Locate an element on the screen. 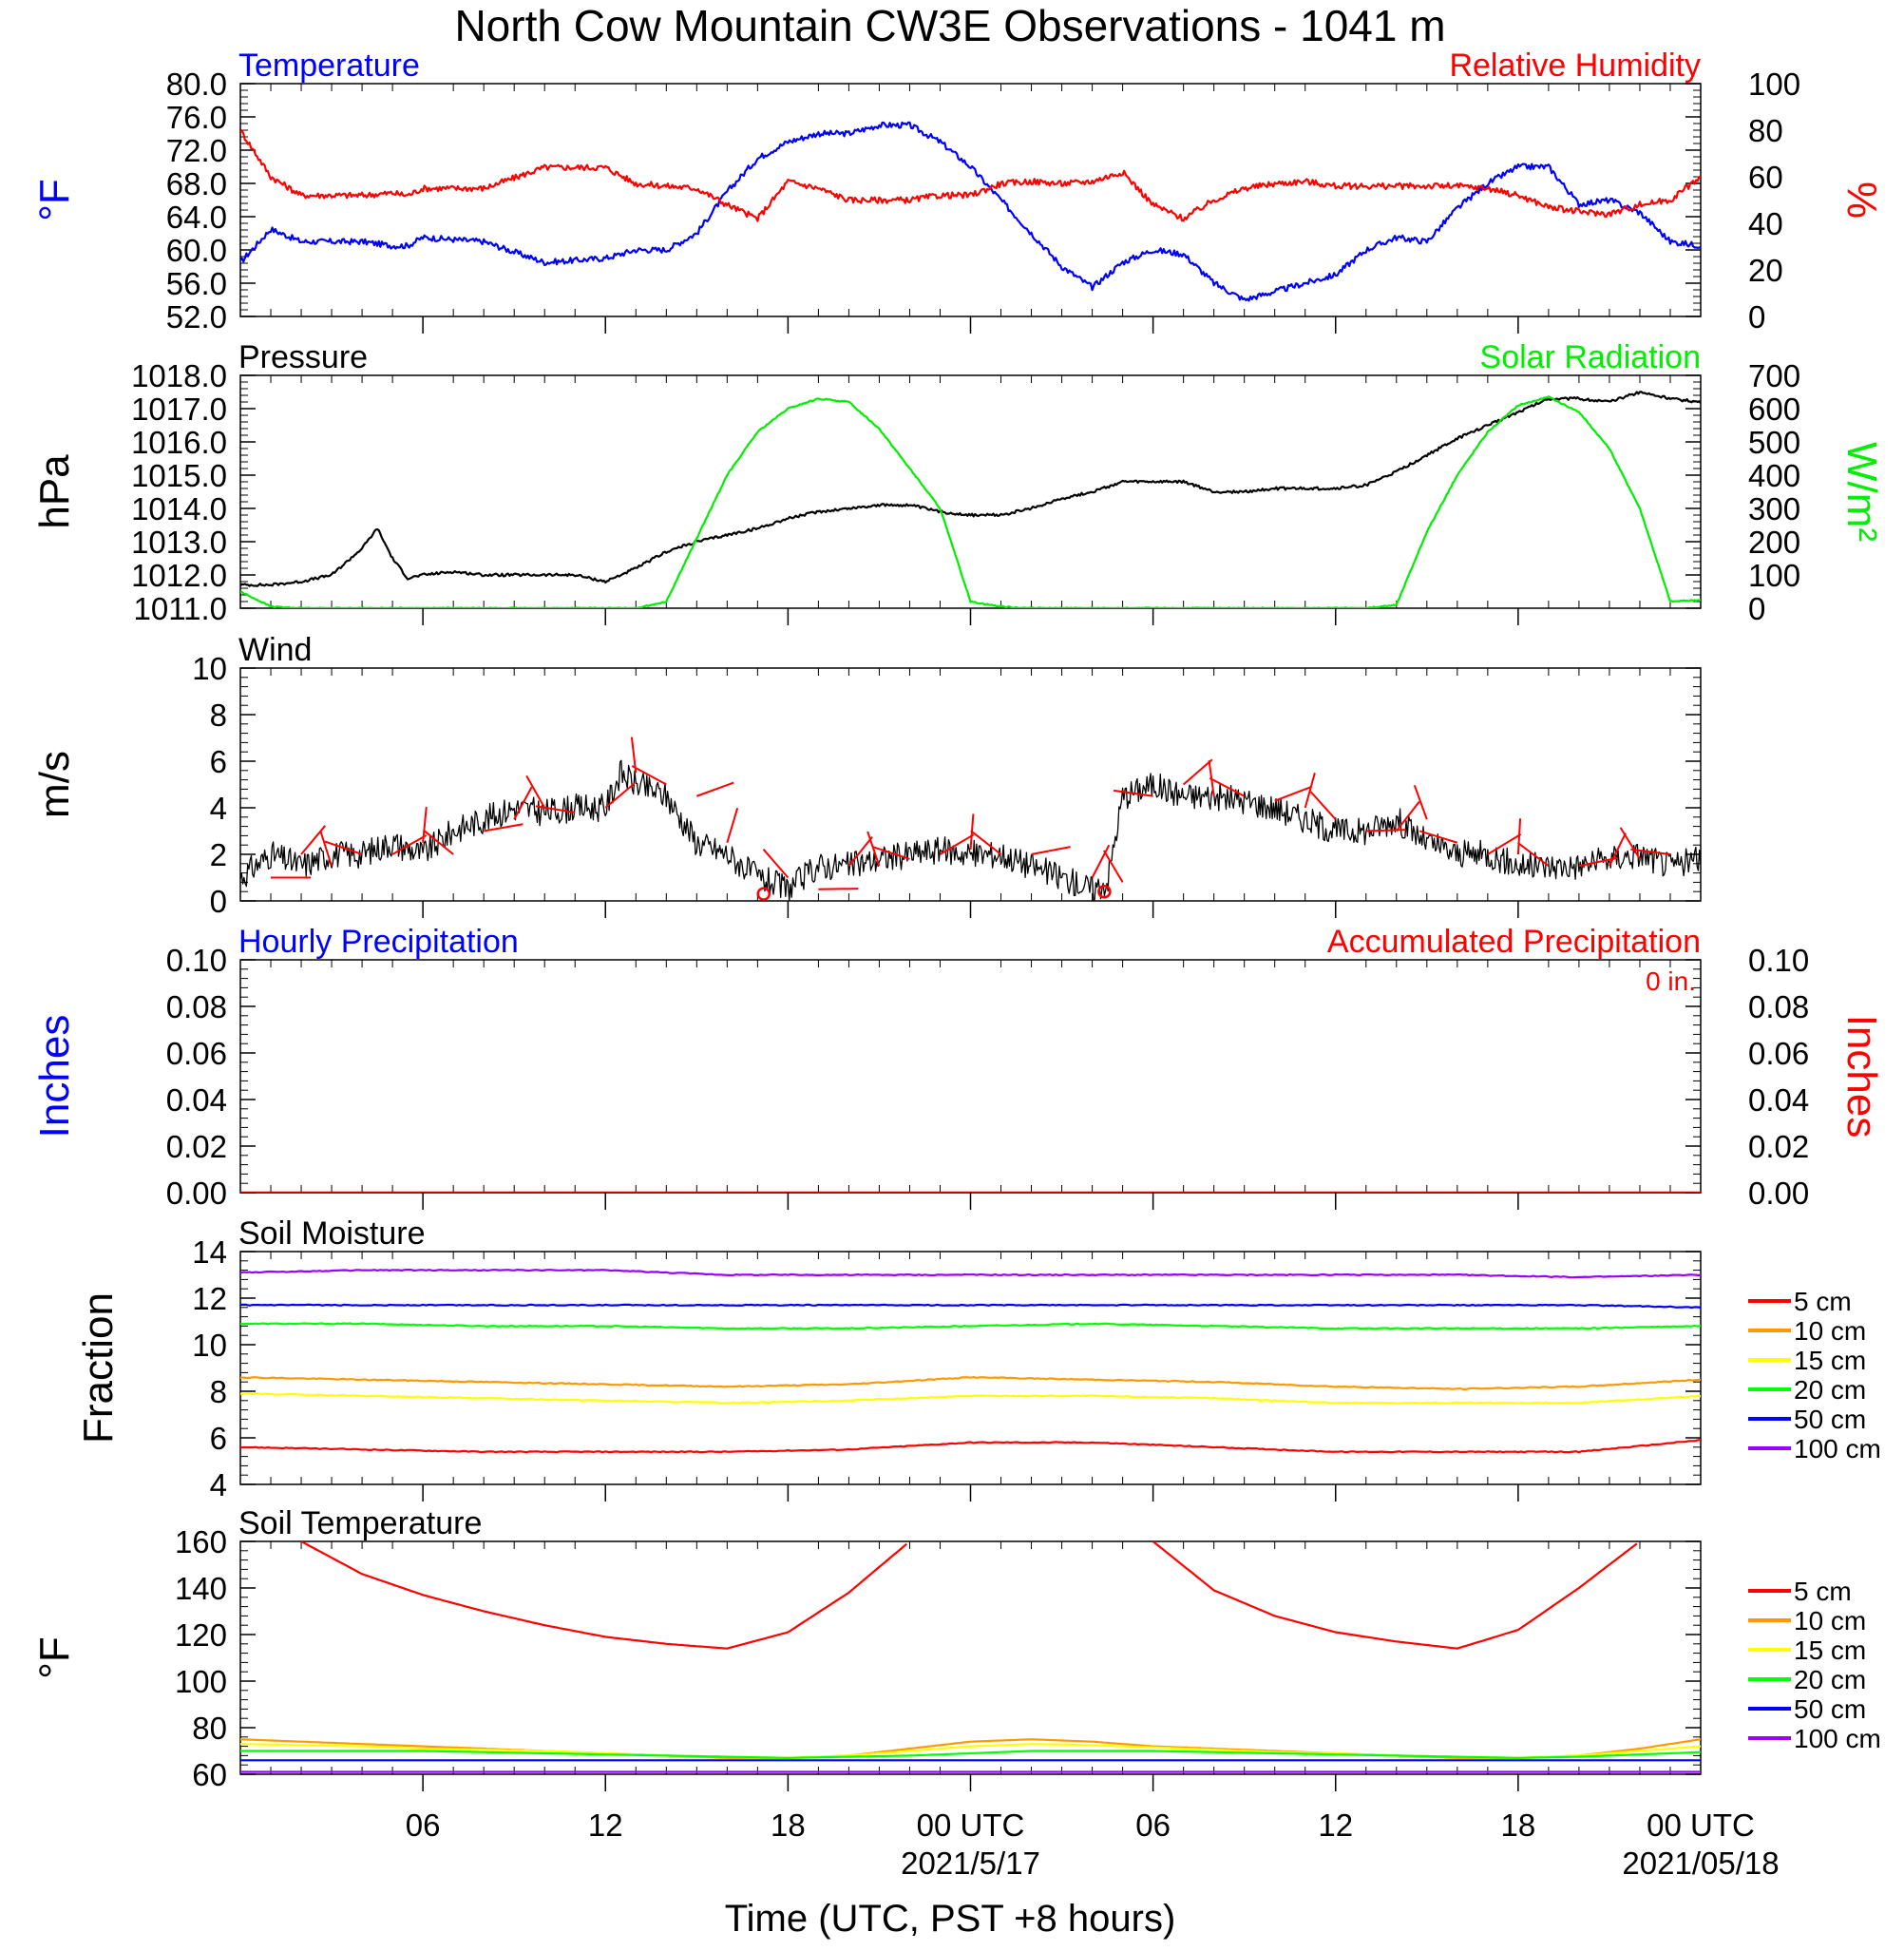 The image size is (1904, 1951). y-axis-label-left: °F is located at coordinates (55, 199).